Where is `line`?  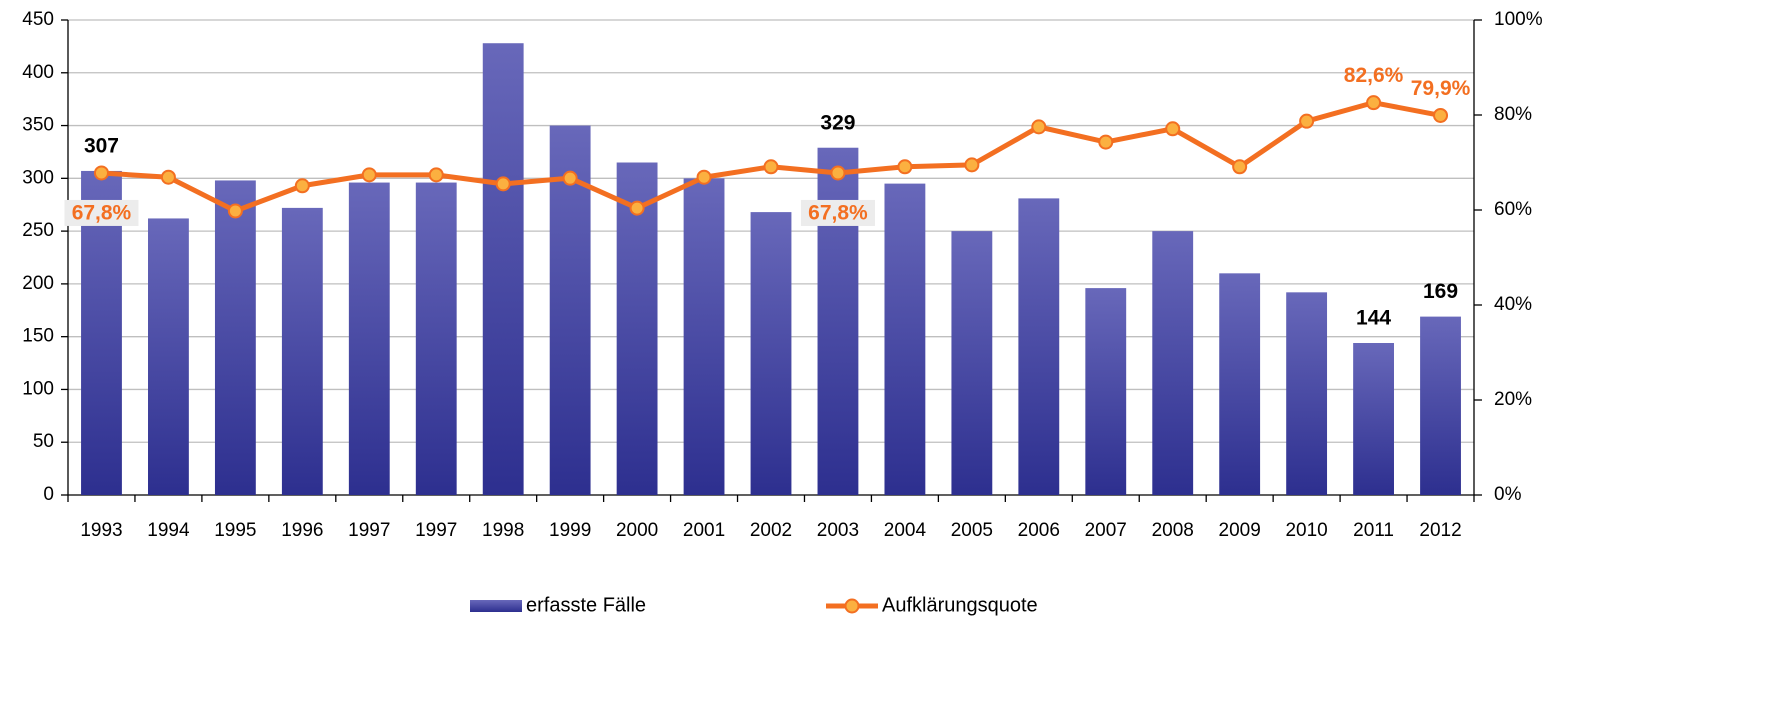 line is located at coordinates (771, 157).